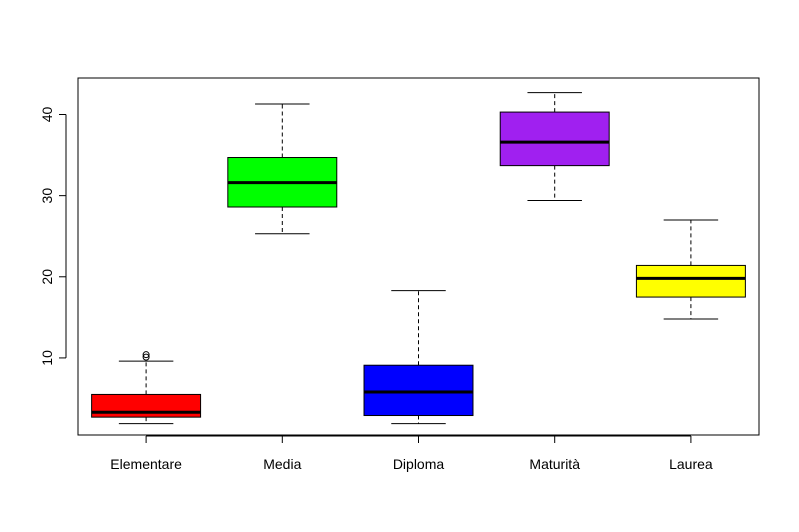 The width and height of the screenshot is (799, 532). What do you see at coordinates (146, 464) in the screenshot?
I see `x-tick-label: Elementare` at bounding box center [146, 464].